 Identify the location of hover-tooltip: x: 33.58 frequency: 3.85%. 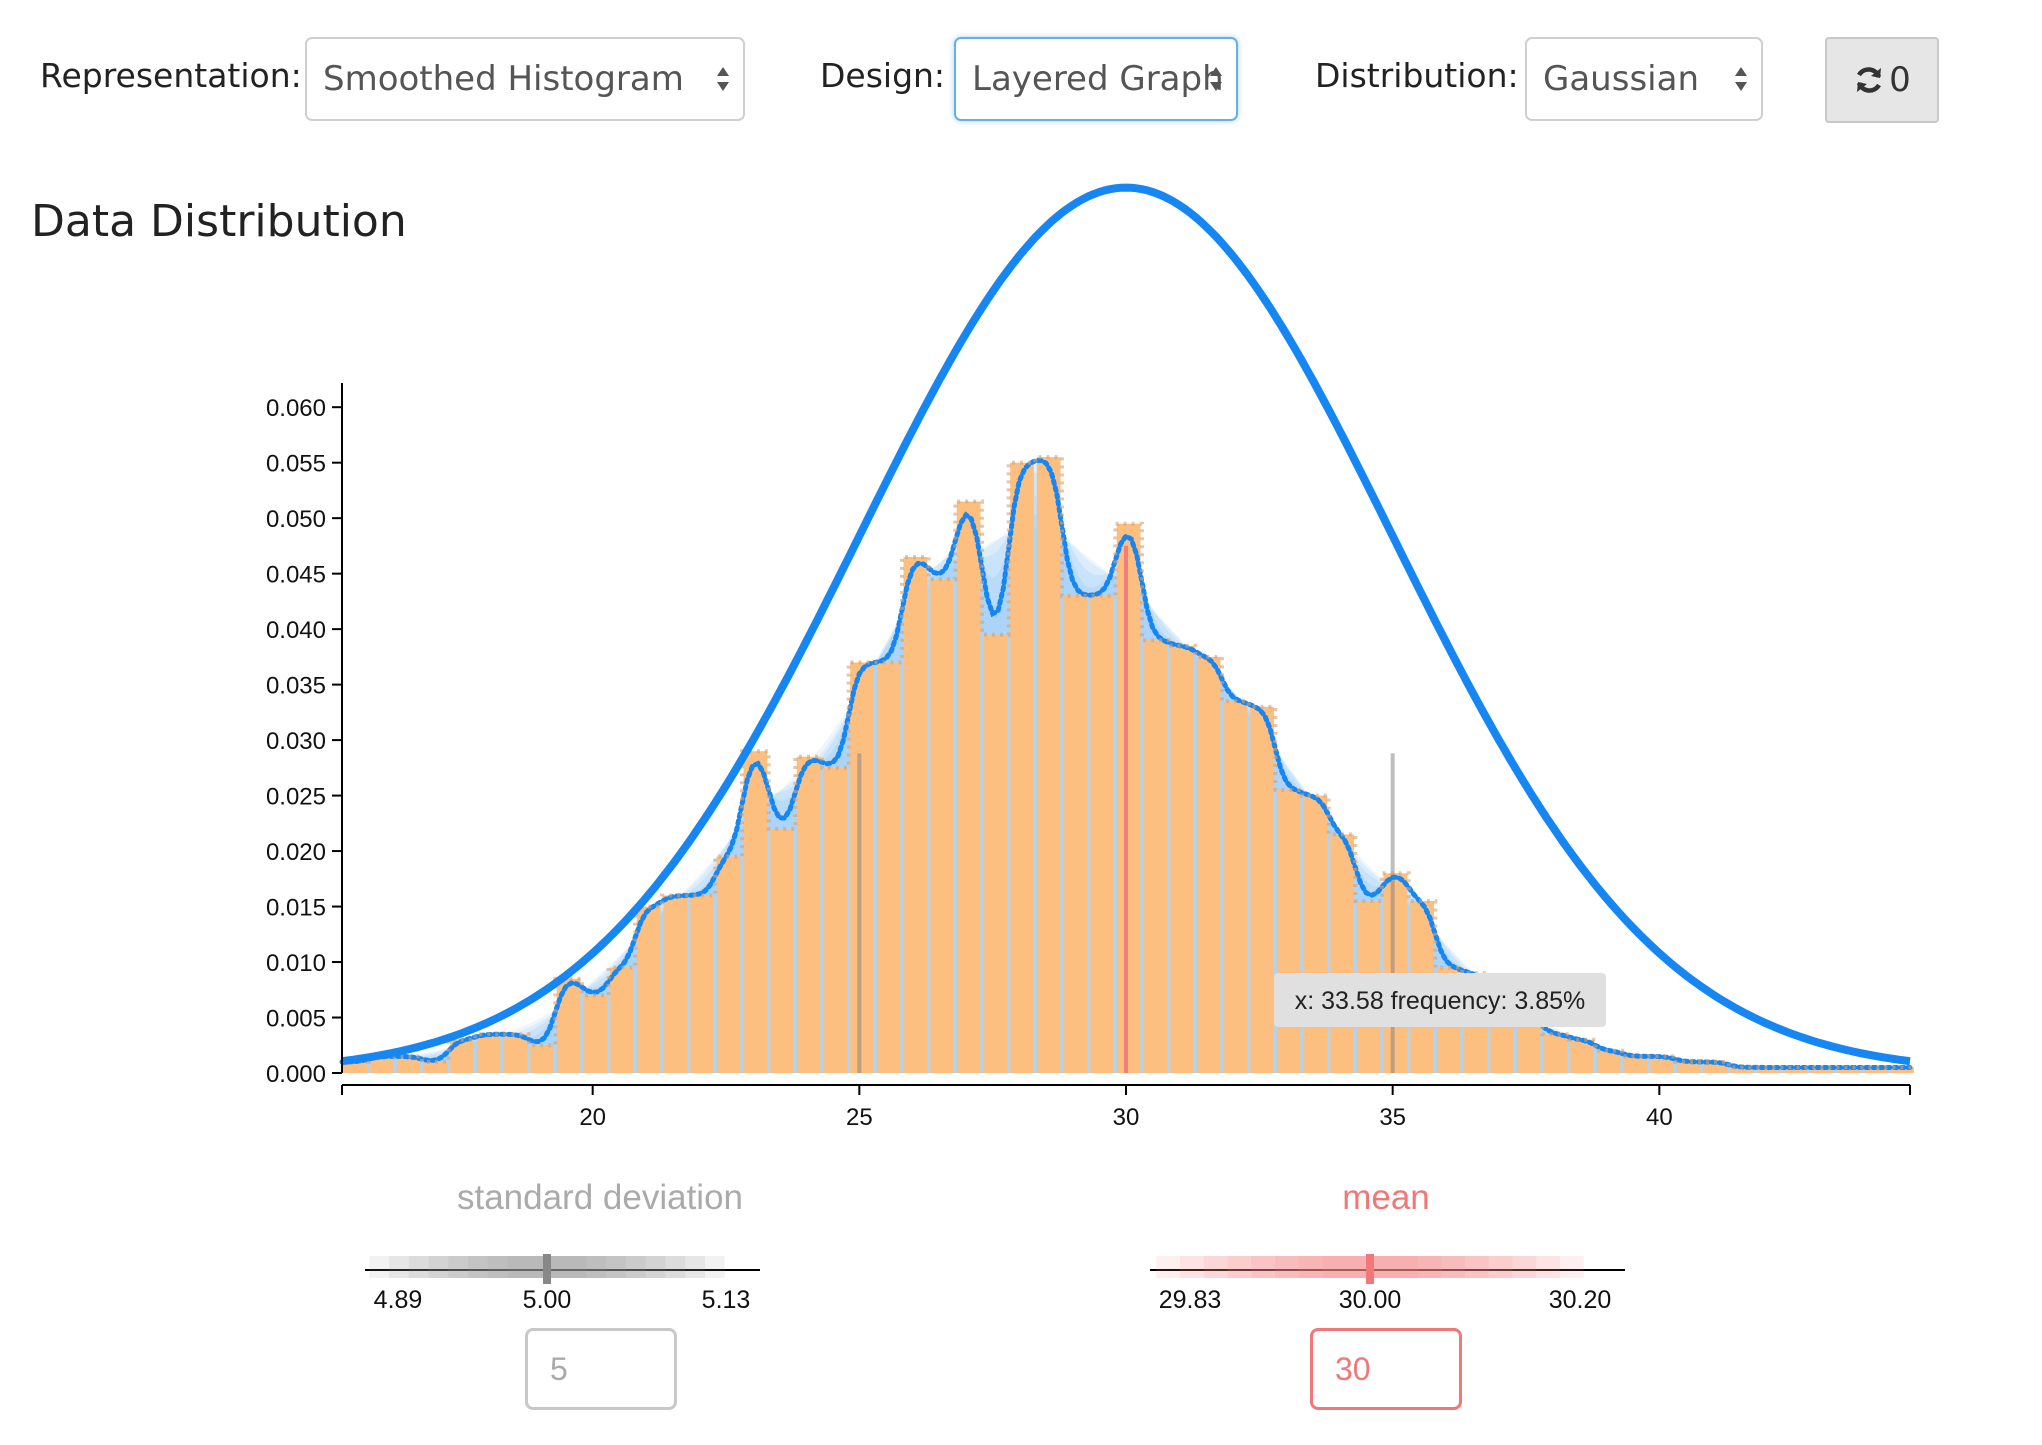
(1440, 1000).